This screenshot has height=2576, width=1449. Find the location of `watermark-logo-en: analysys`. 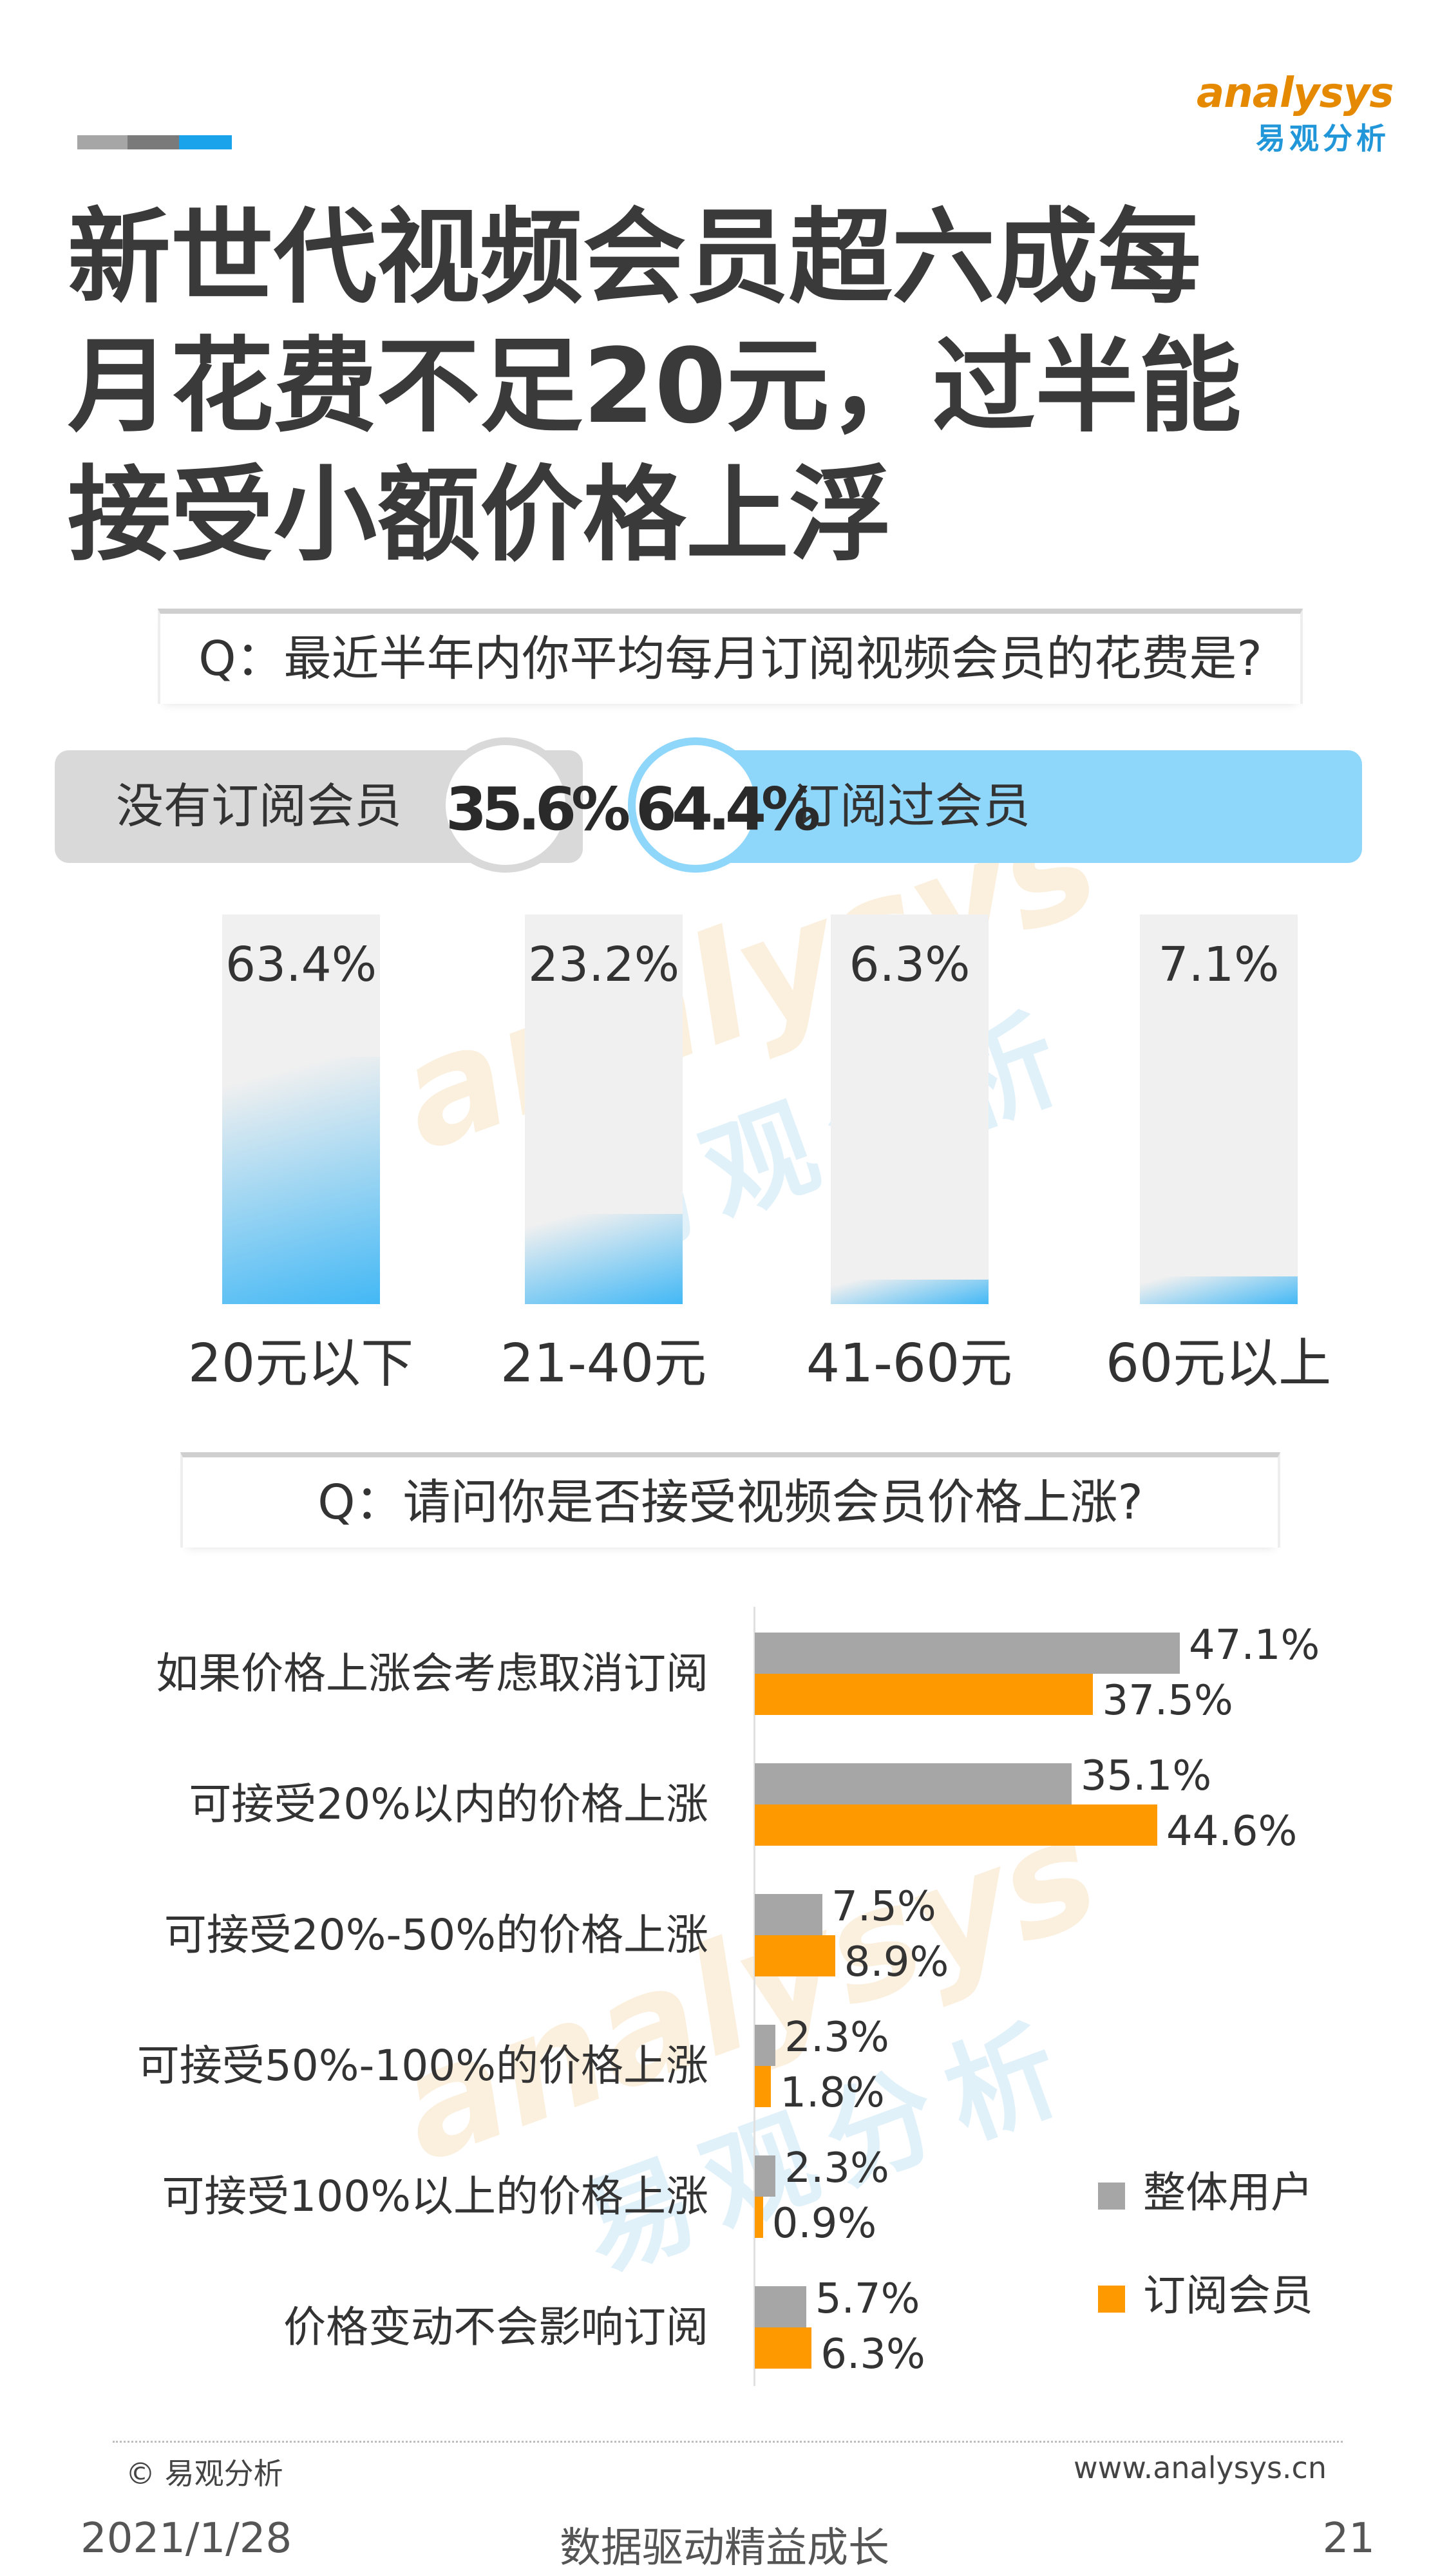

watermark-logo-en: analysys is located at coordinates (748, 1991).